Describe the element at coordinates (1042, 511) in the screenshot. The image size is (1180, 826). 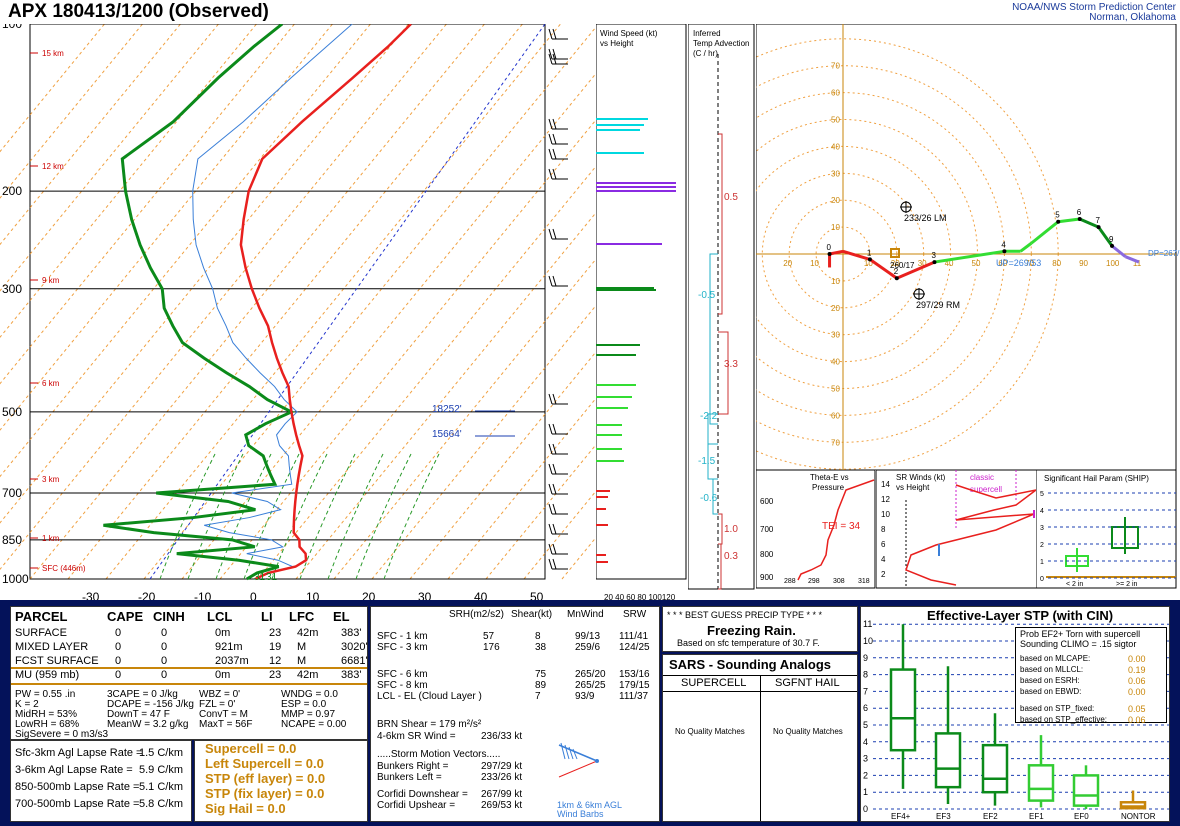
I see `ship-y-tick: 4` at that location.